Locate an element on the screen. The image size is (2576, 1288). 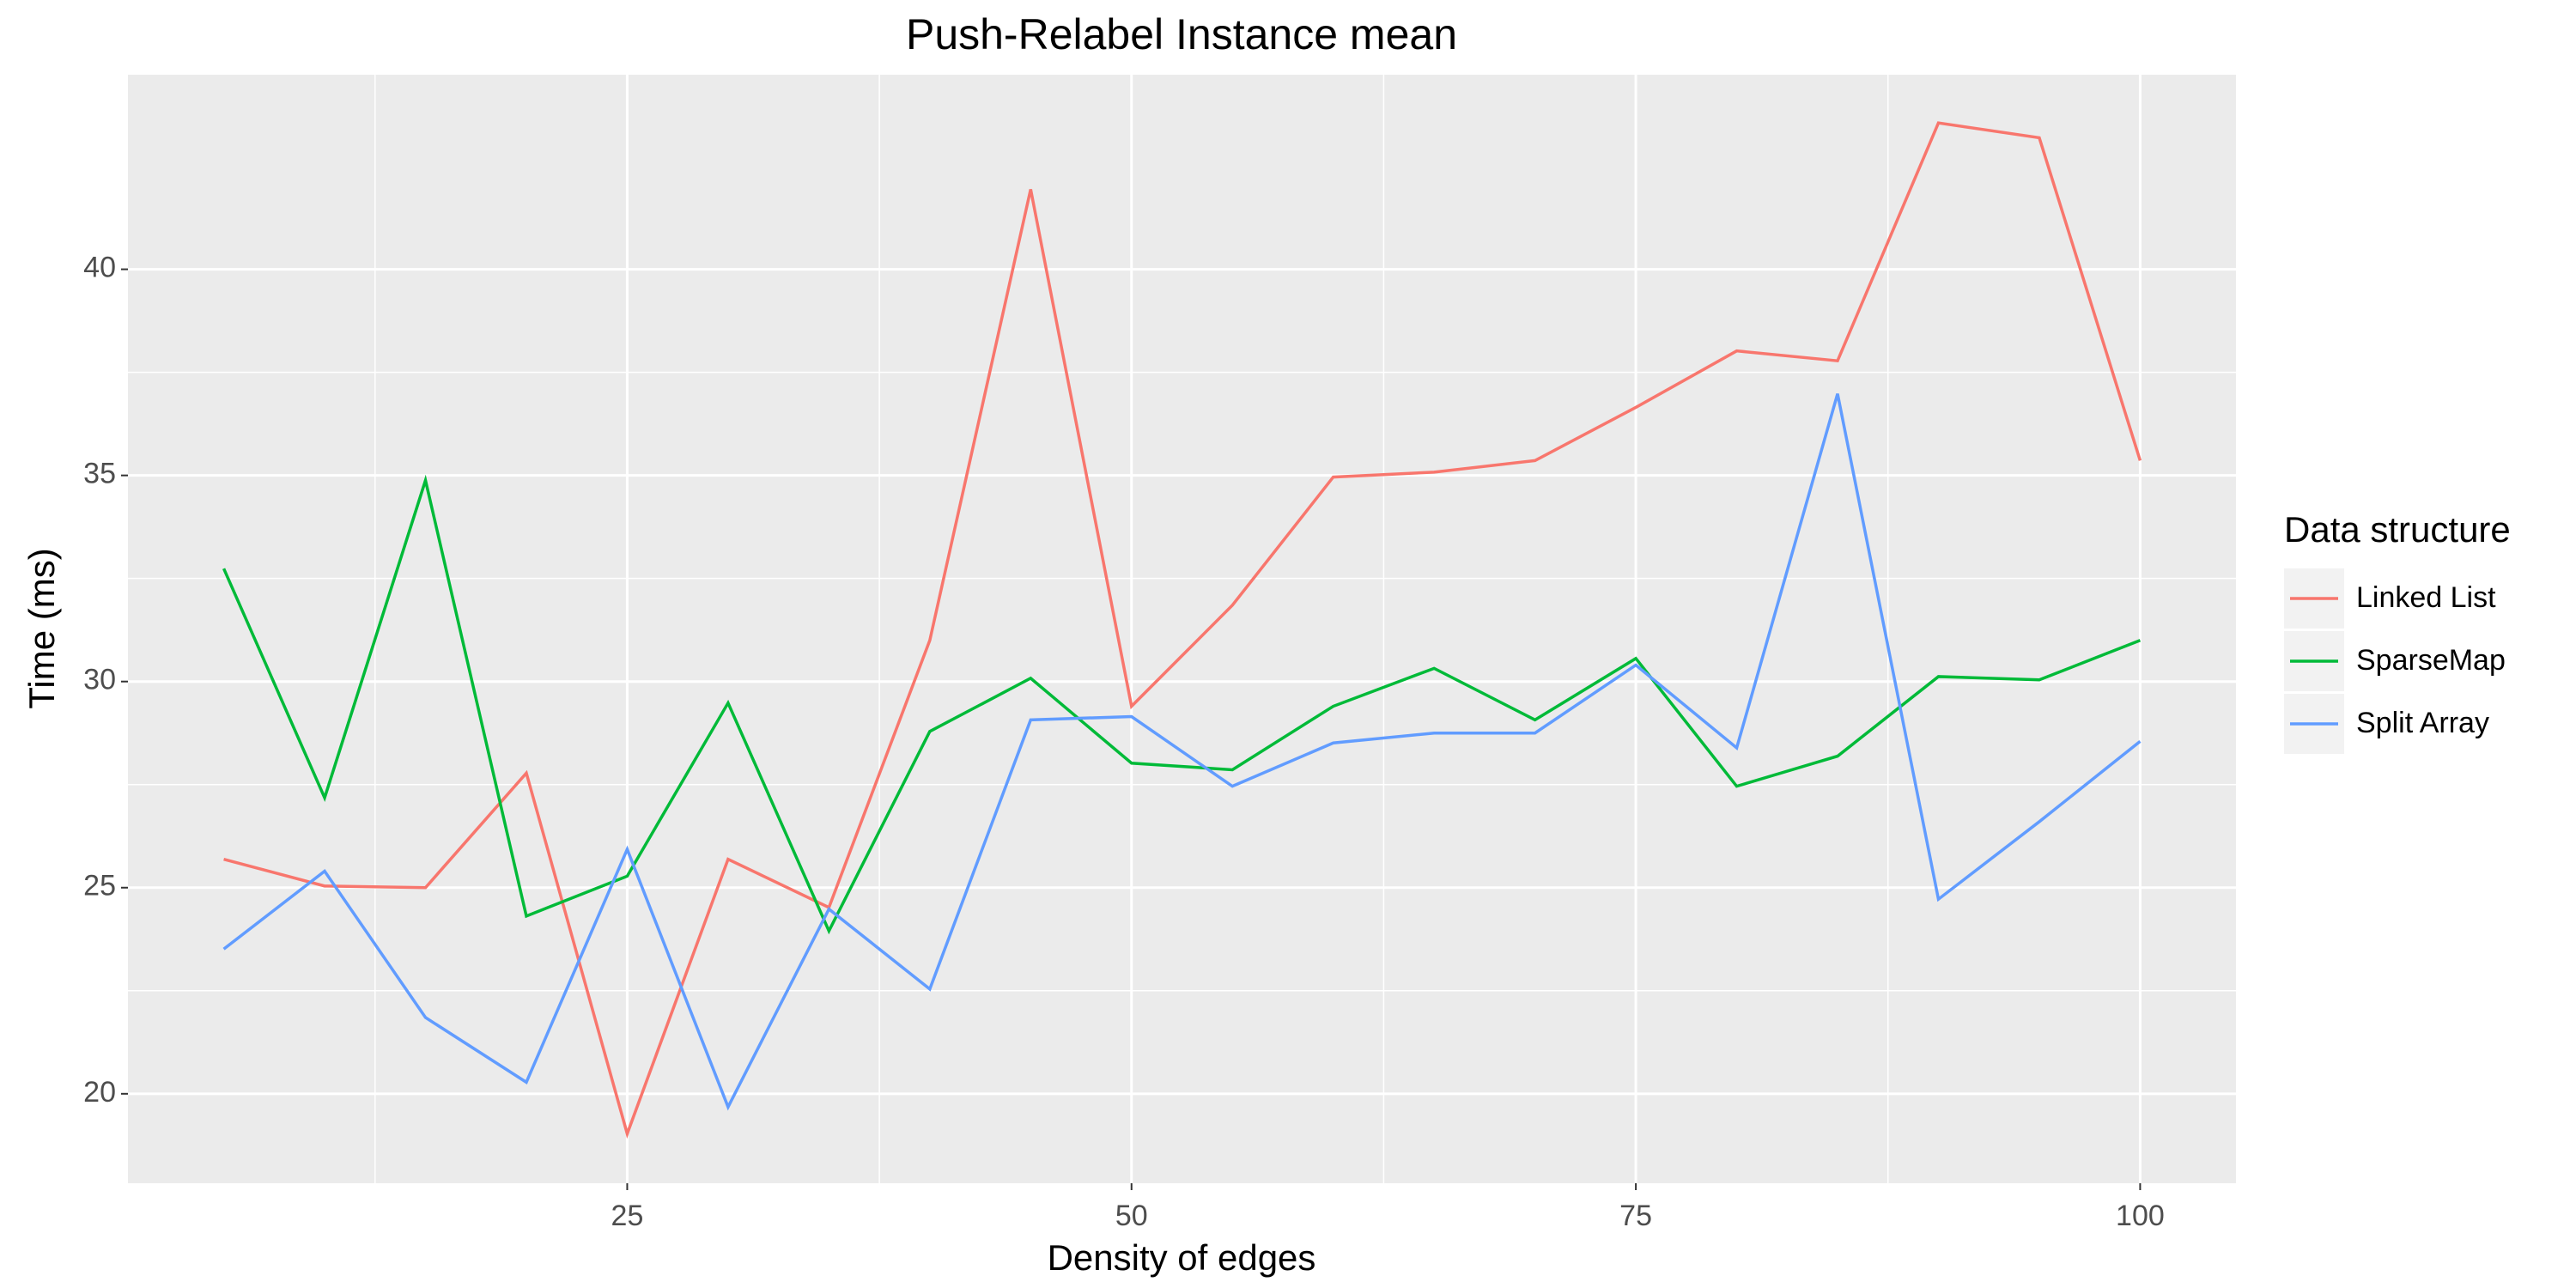
legend-label: Linked List is located at coordinates (2426, 597).